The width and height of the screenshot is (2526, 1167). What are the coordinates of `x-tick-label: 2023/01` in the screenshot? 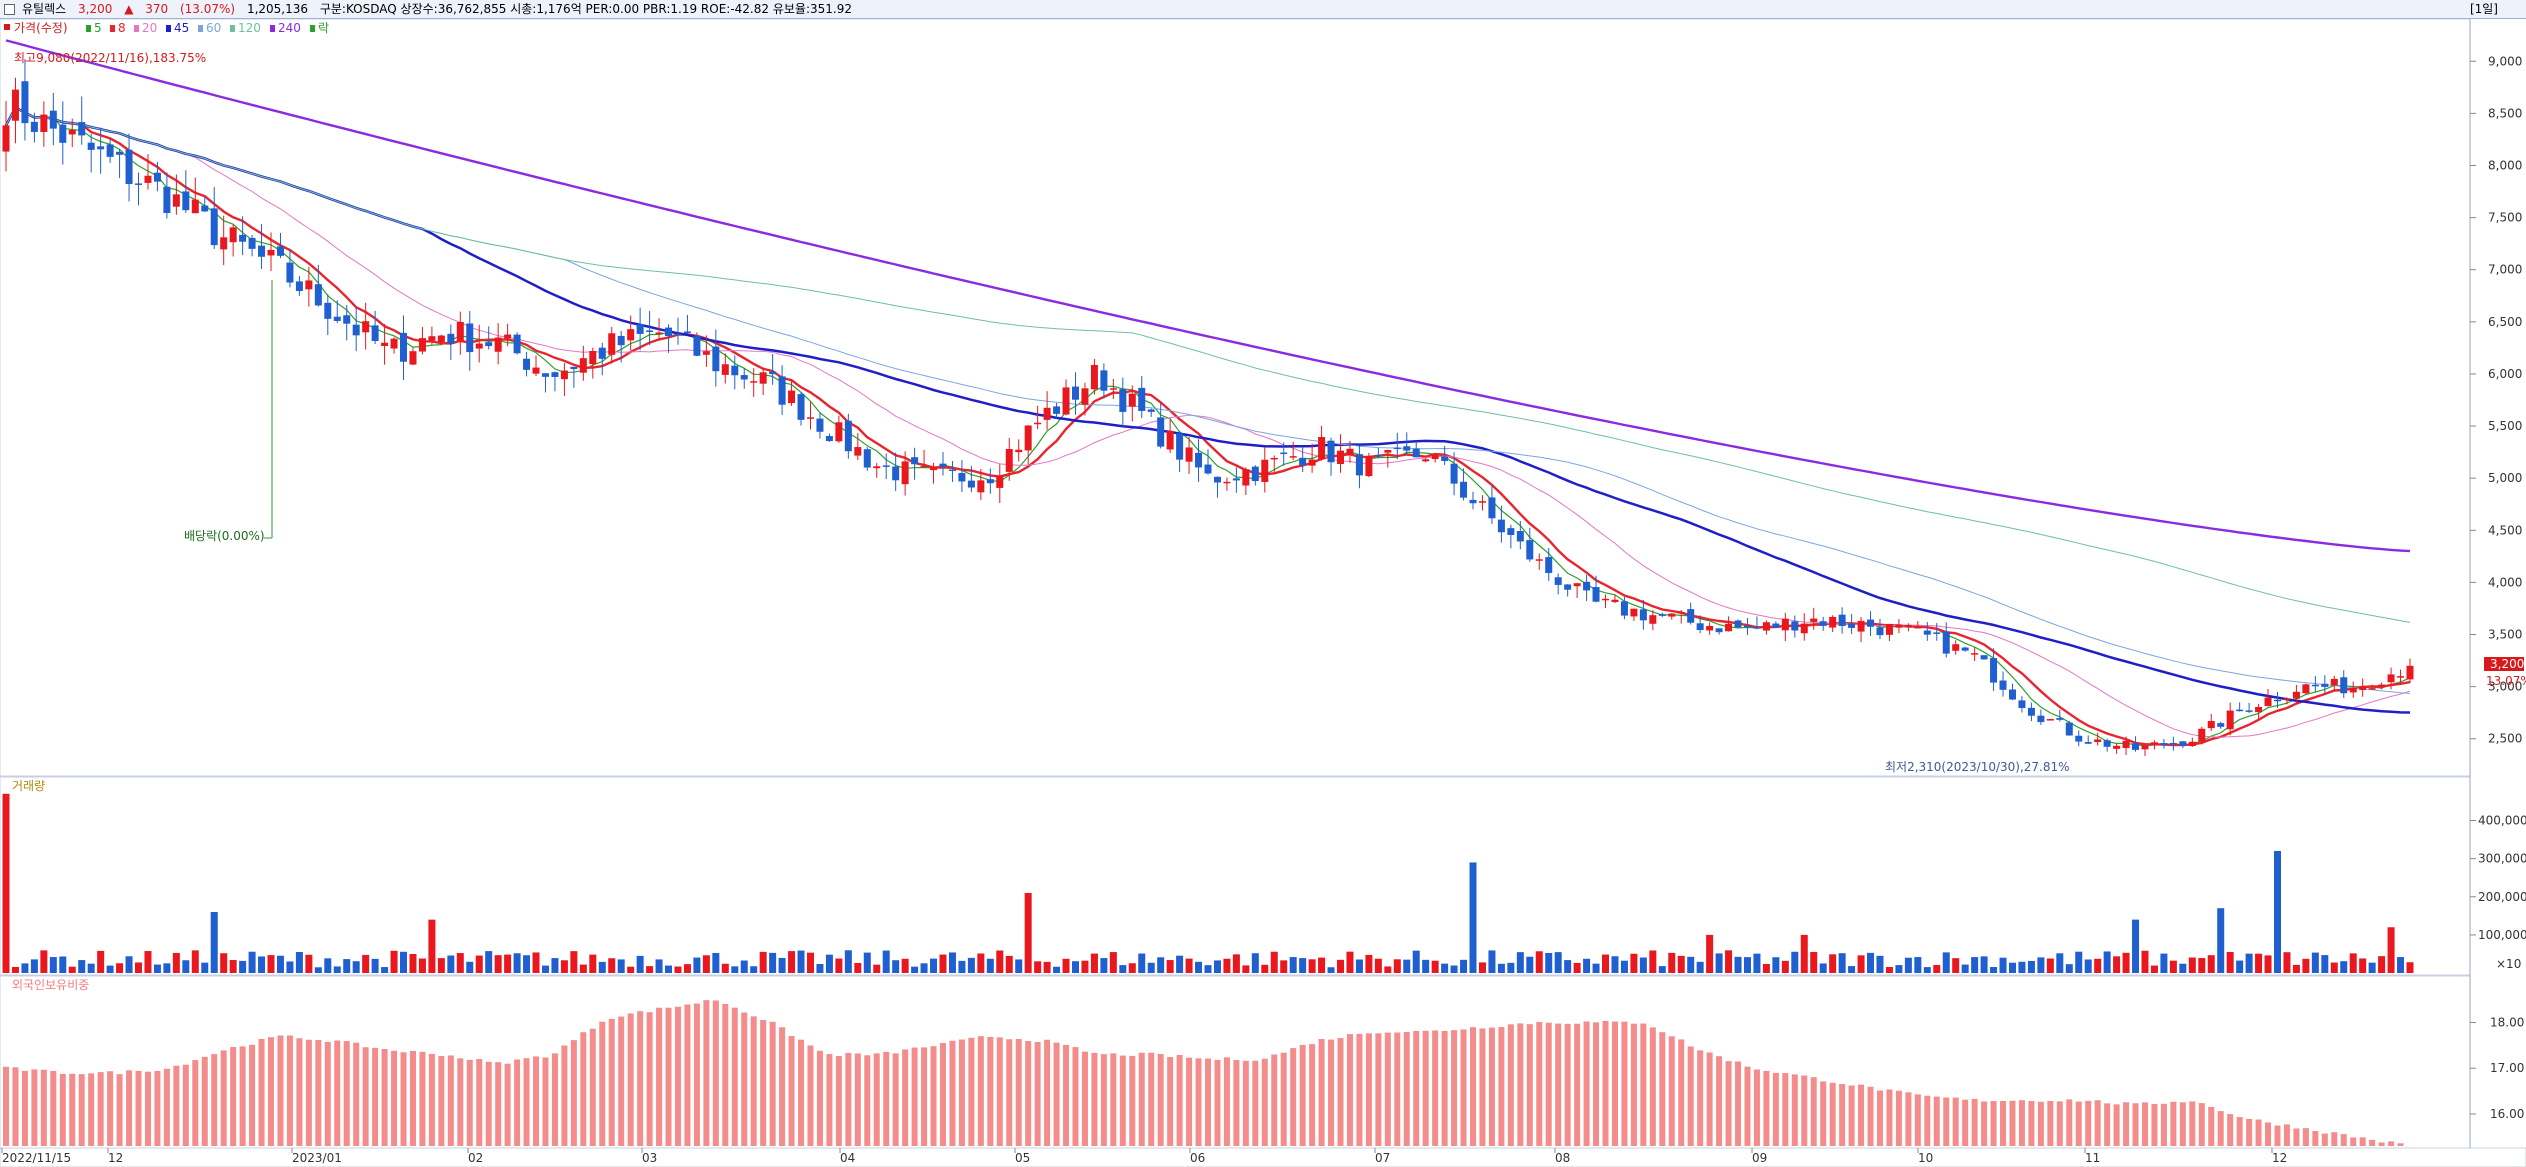 It's located at (317, 1158).